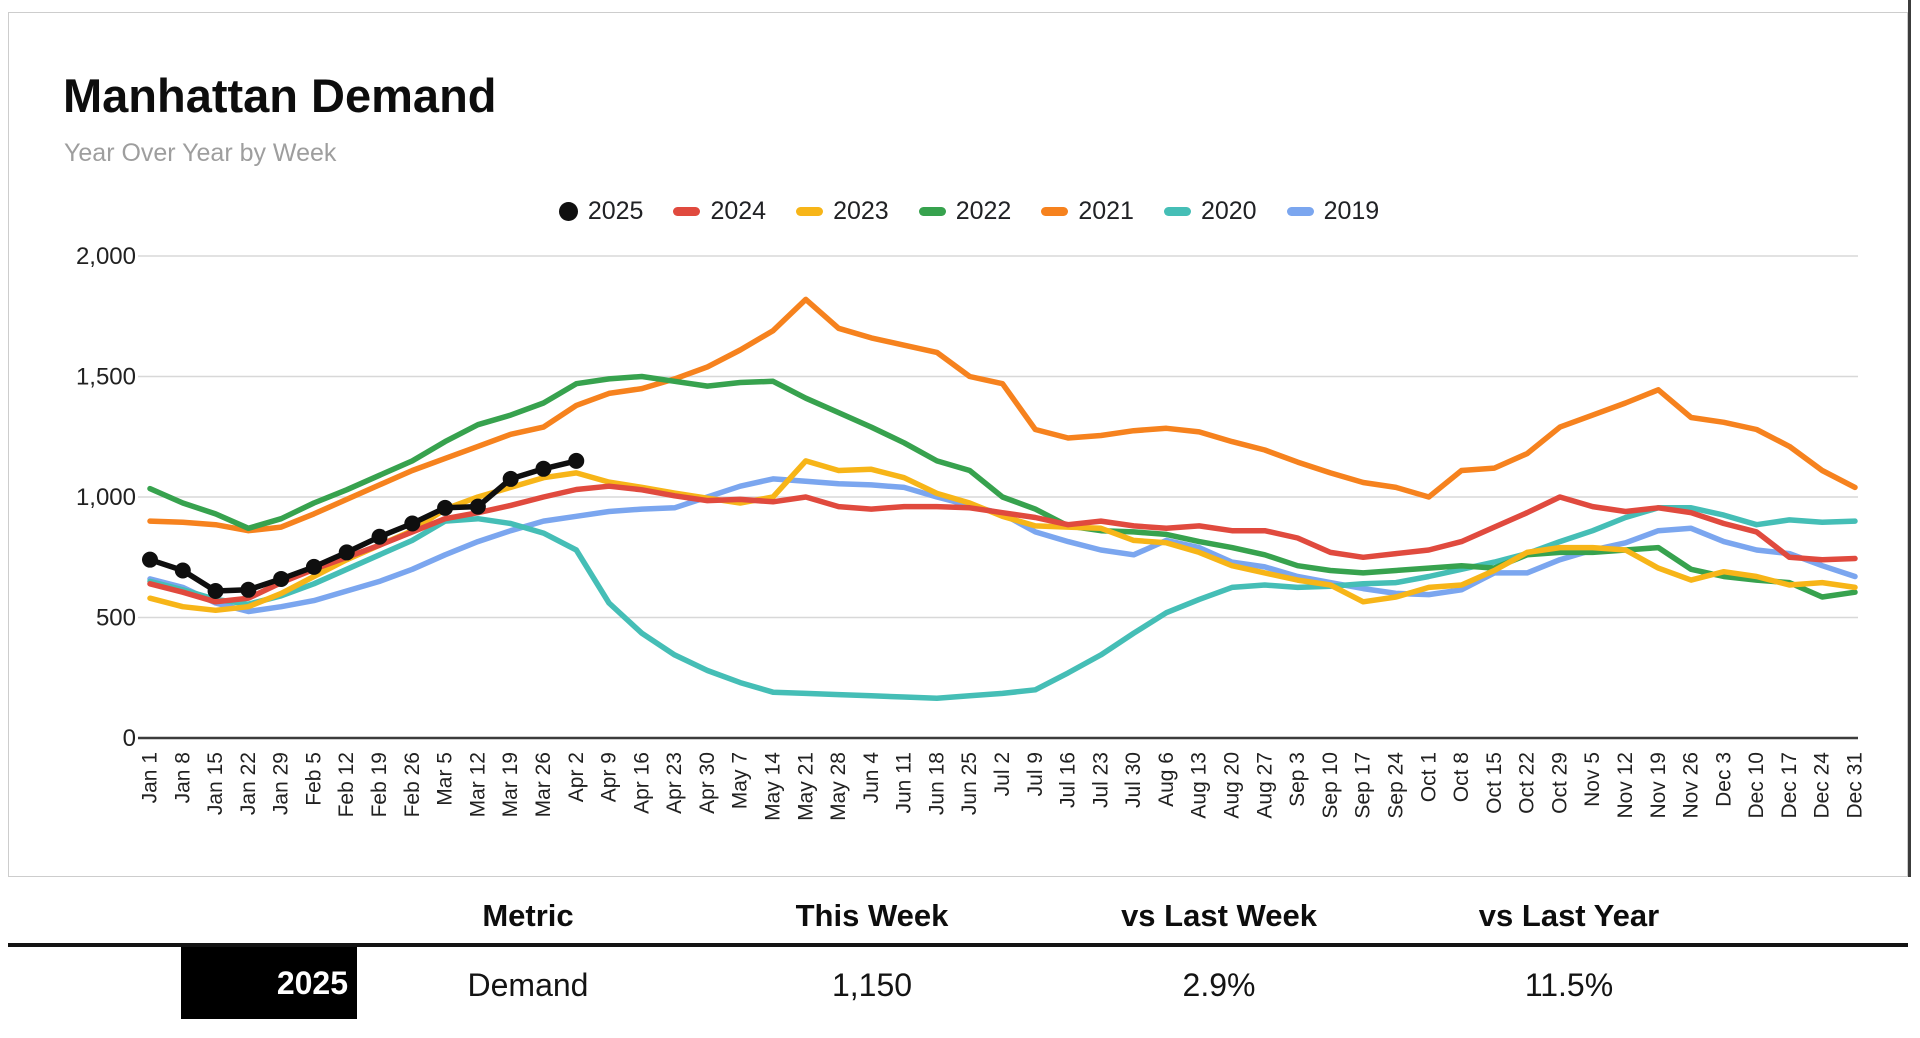  Describe the element at coordinates (838, 786) in the screenshot. I see `x-tick-may-28: May 28` at that location.